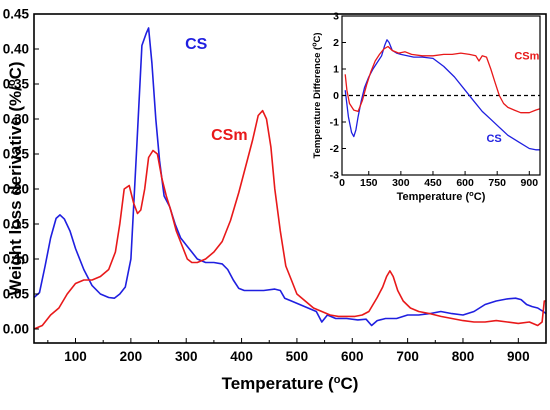 This screenshot has height=410, width=550. I want to click on x-tick-label: 400, so click(241, 356).